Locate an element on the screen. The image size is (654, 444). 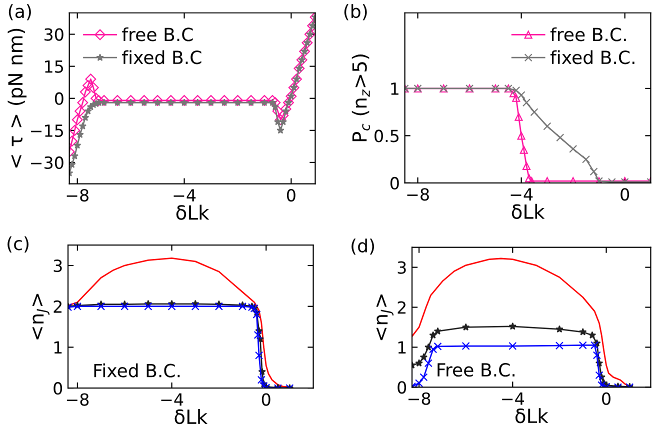
y-tick-label: −15 is located at coordinates (47, 130).